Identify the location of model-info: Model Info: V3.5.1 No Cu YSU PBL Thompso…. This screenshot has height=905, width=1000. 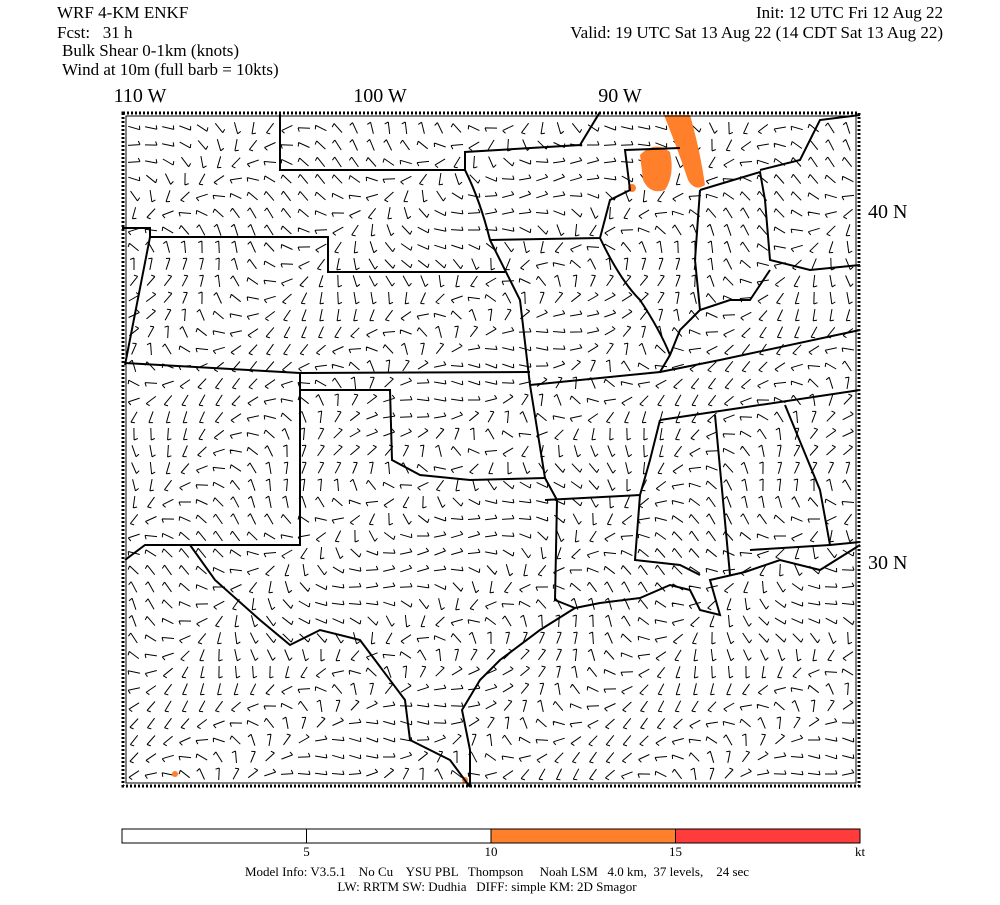
(497, 871).